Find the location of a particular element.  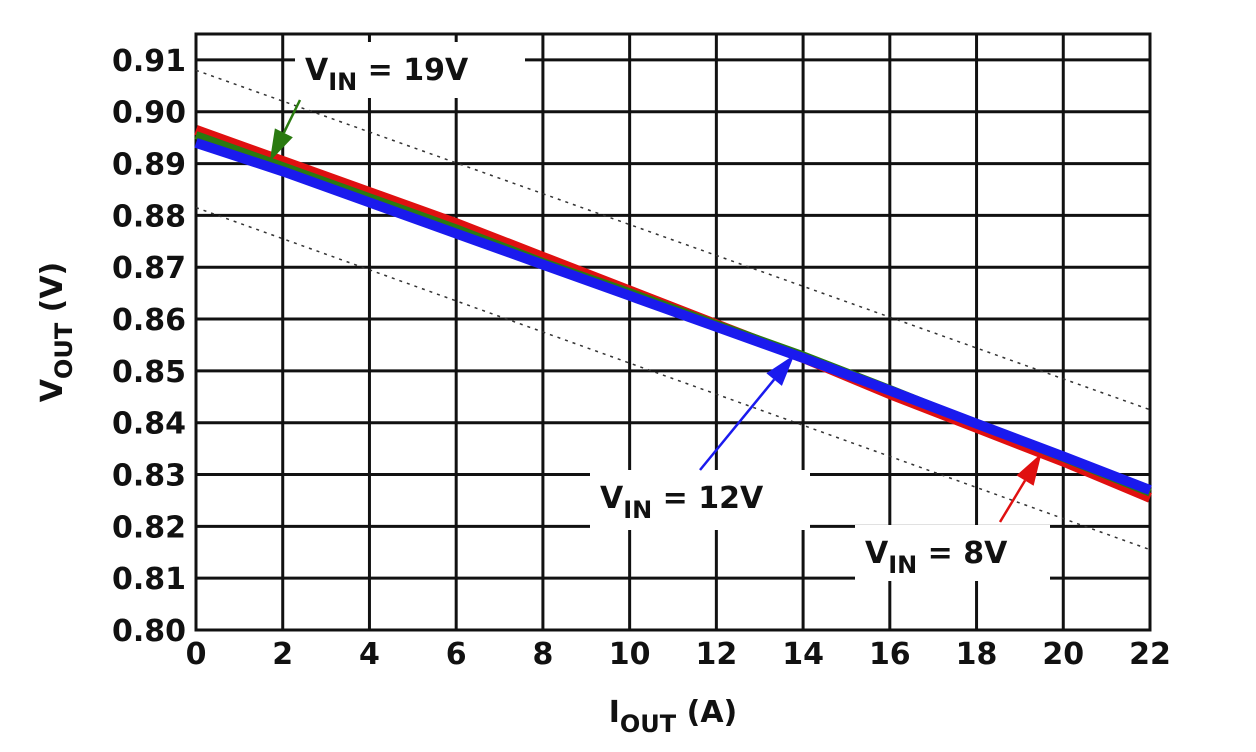

y-tick-label: 0.86 is located at coordinates (149, 320).